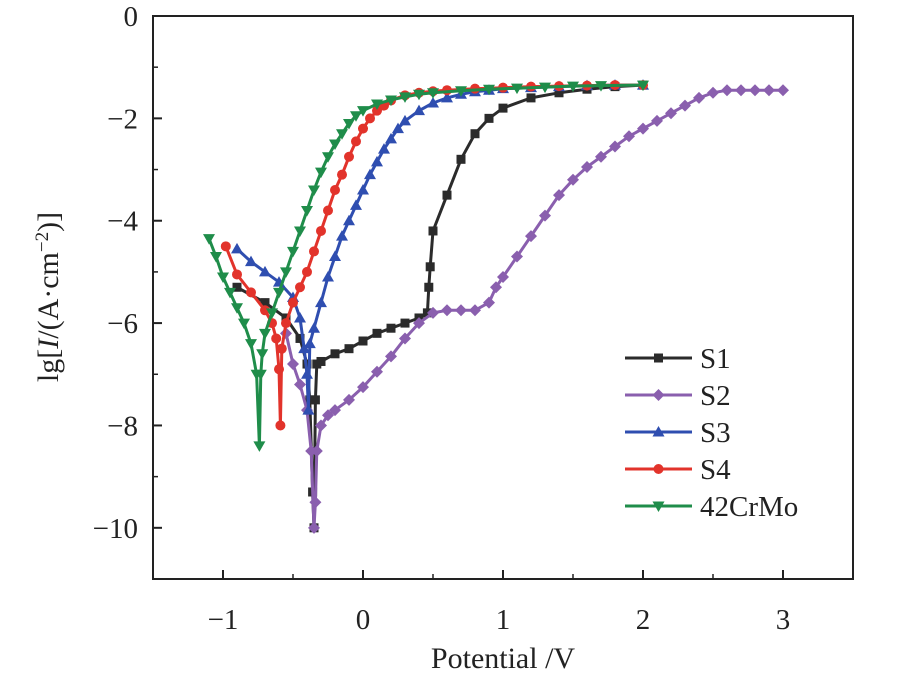 This screenshot has width=900, height=681. I want to click on y-axis, so click(157, 297).